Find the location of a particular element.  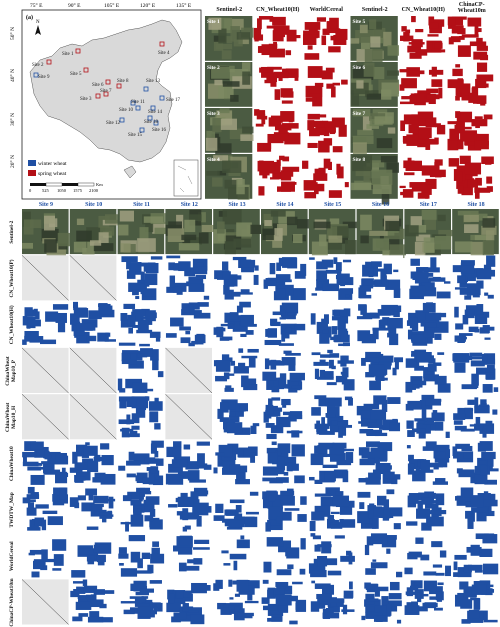

bottom-column-header: Site 17 is located at coordinates (428, 205).